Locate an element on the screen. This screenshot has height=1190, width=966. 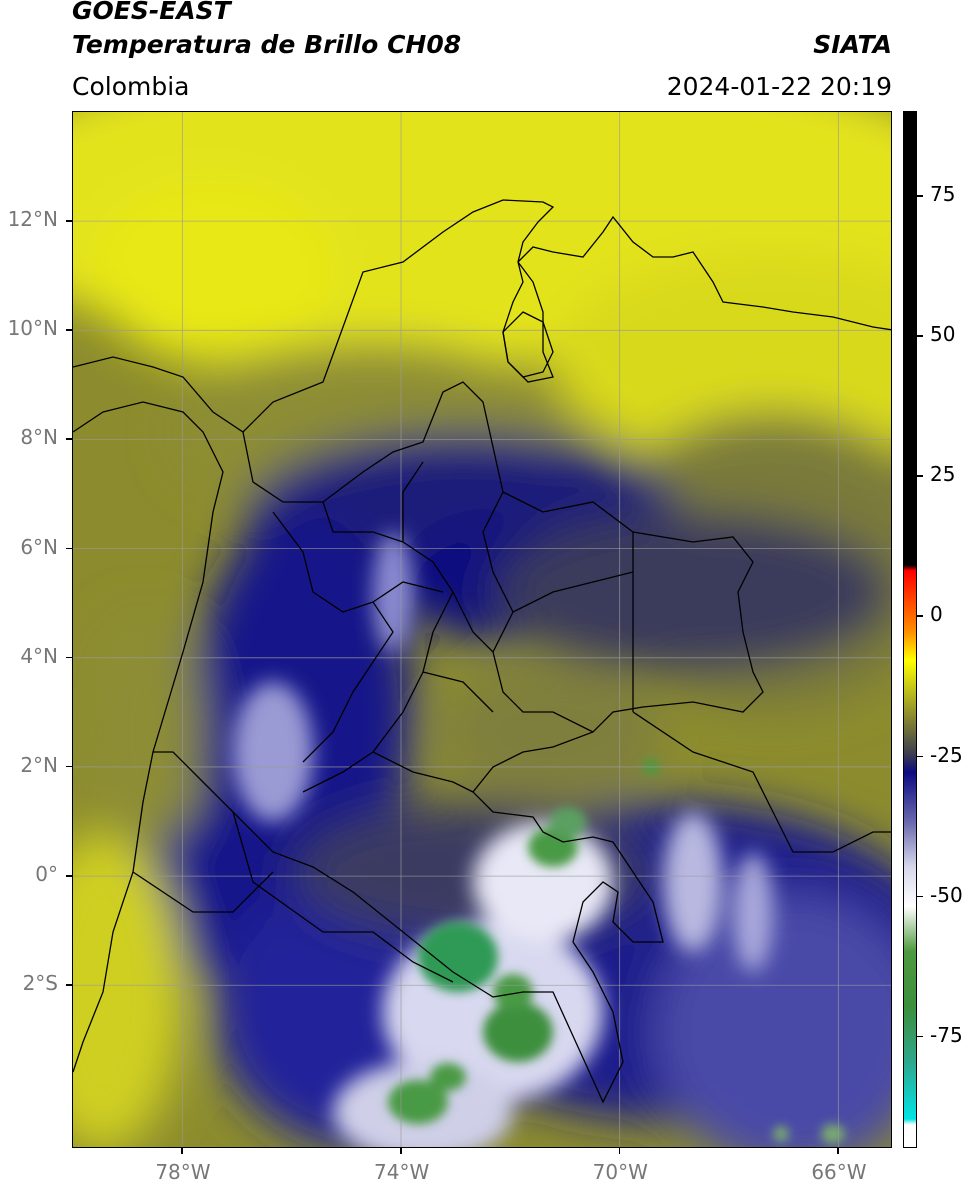
peru-border is located at coordinates (343, 897).